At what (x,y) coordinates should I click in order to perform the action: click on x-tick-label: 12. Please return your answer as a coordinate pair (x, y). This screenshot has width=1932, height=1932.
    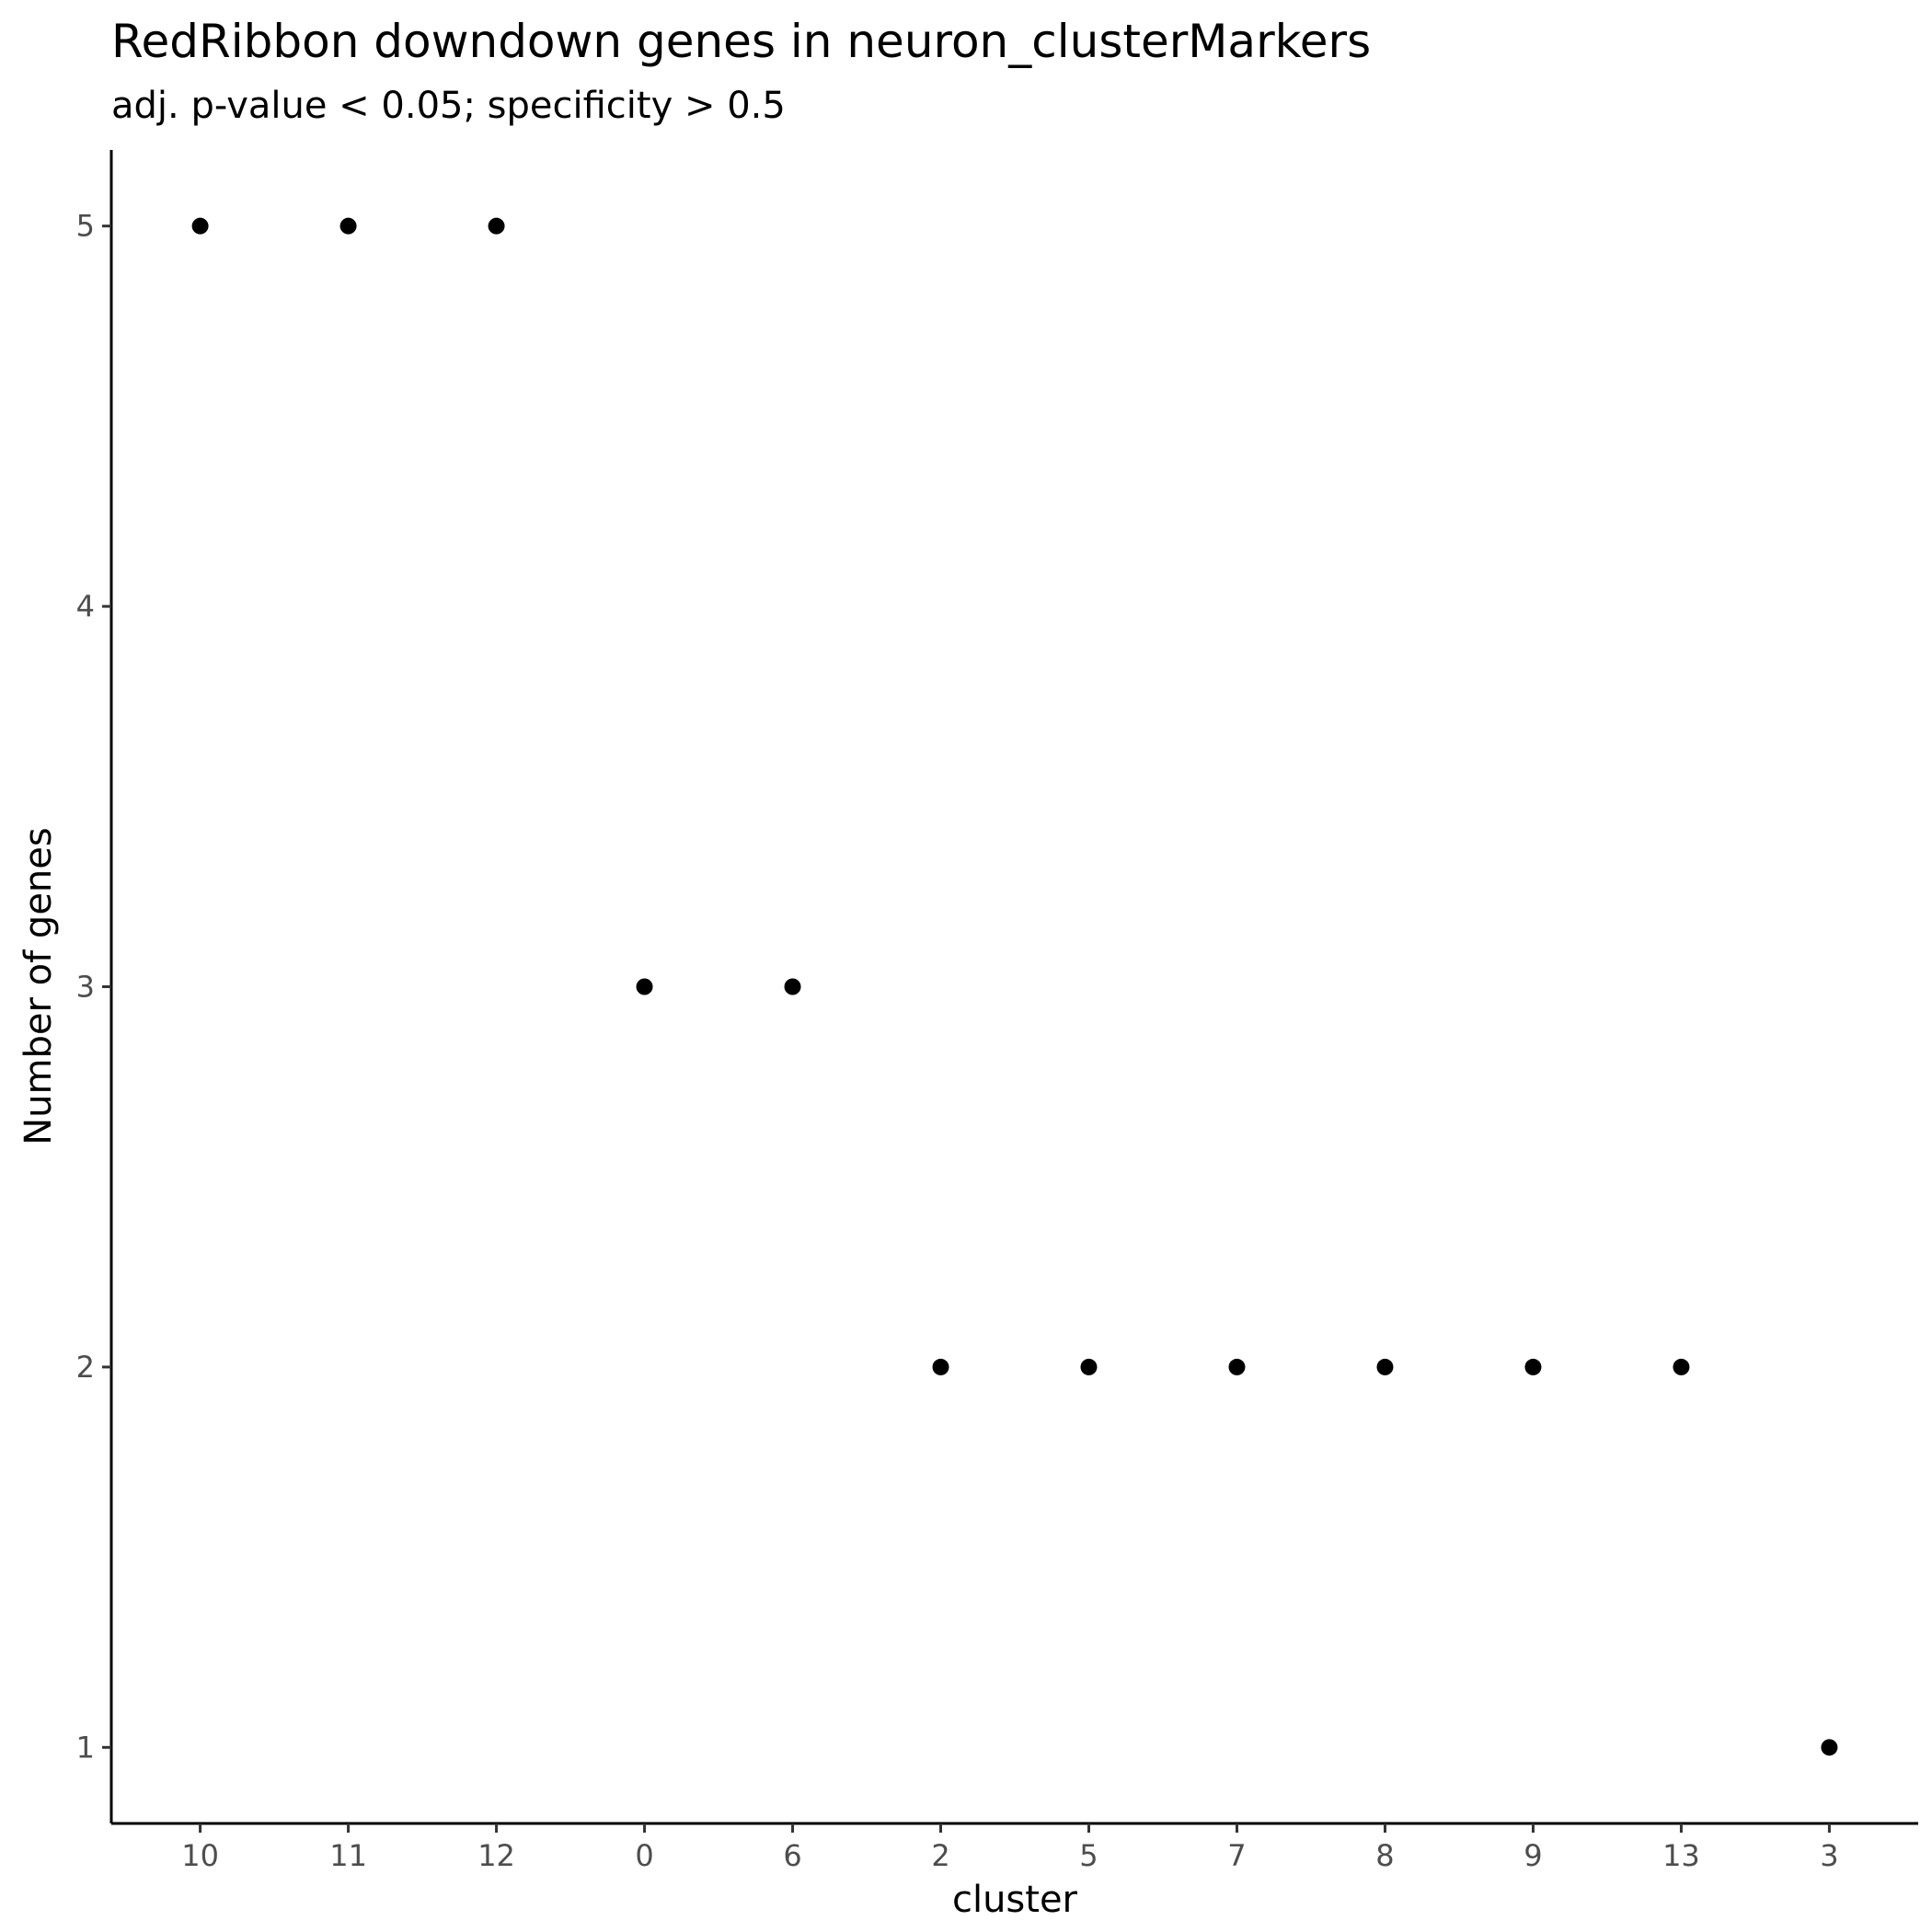
    Looking at the image, I should click on (496, 1855).